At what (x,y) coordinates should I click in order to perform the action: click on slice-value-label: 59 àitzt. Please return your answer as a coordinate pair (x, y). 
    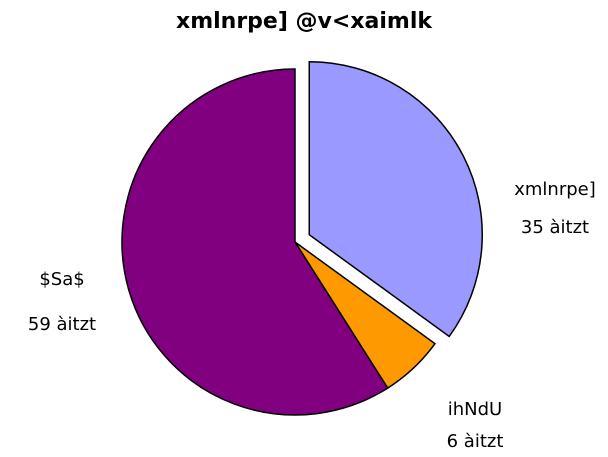
    Looking at the image, I should click on (62, 324).